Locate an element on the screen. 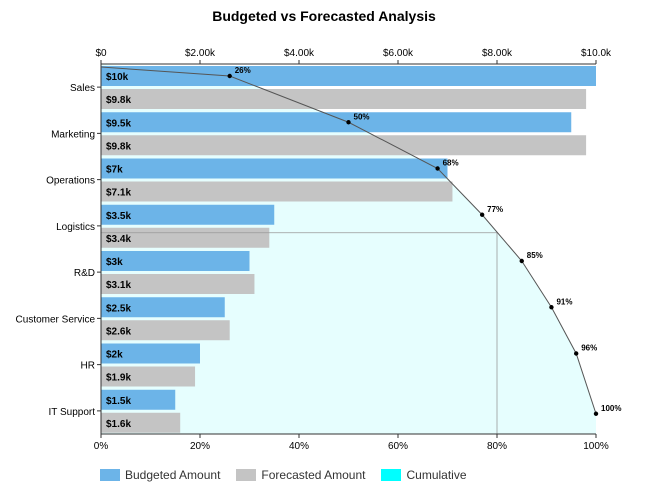  x-bottom-tick-label: 80% is located at coordinates (497, 446).